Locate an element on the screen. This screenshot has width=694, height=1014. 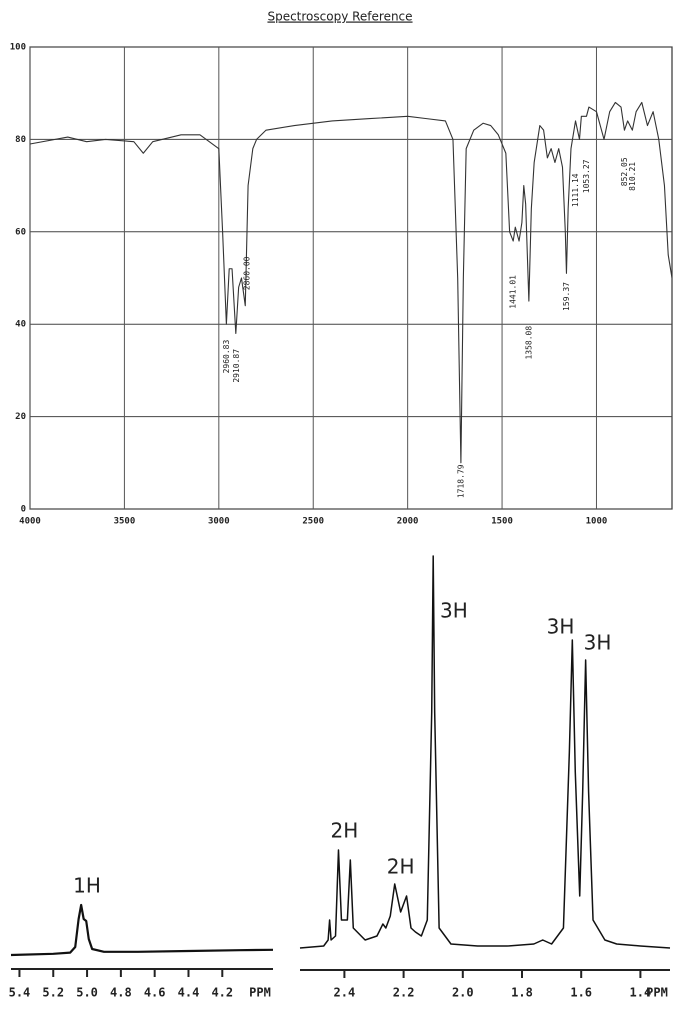
x-tick-label: 1.4 is located at coordinates (641, 993).